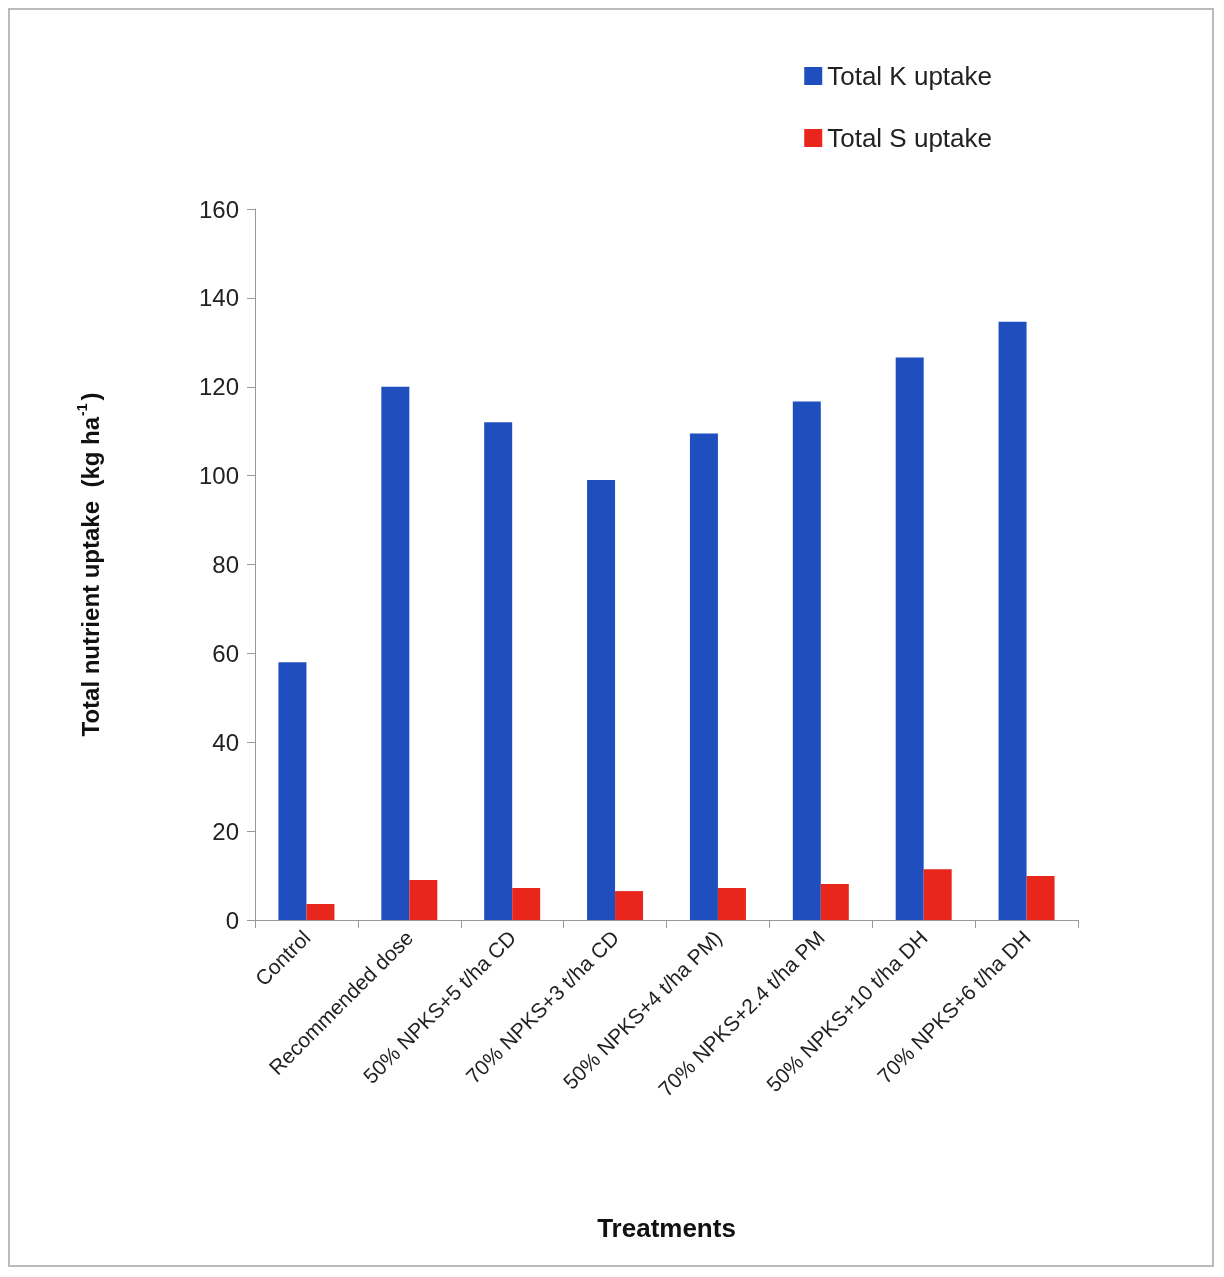  Describe the element at coordinates (218, 298) in the screenshot. I see `y-tick-label: 140` at that location.